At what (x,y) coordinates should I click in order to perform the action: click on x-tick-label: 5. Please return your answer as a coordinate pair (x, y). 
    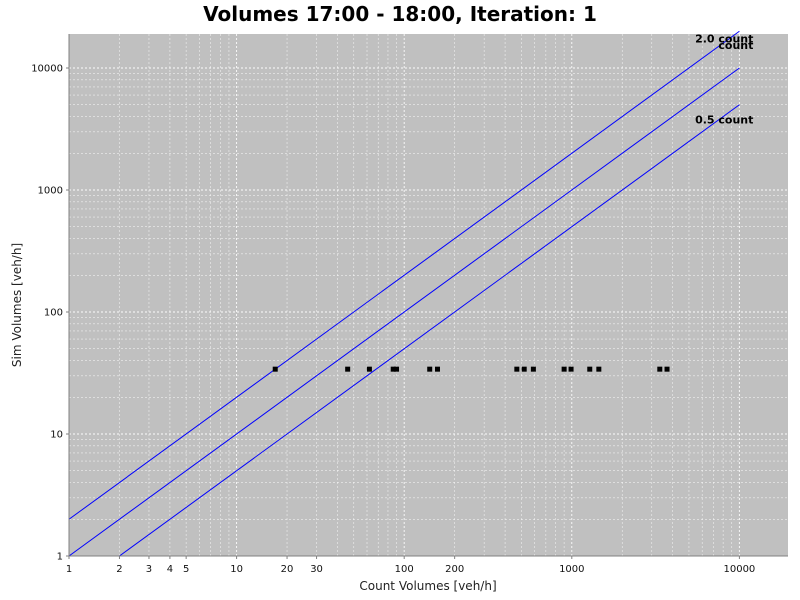
    Looking at the image, I should click on (186, 569).